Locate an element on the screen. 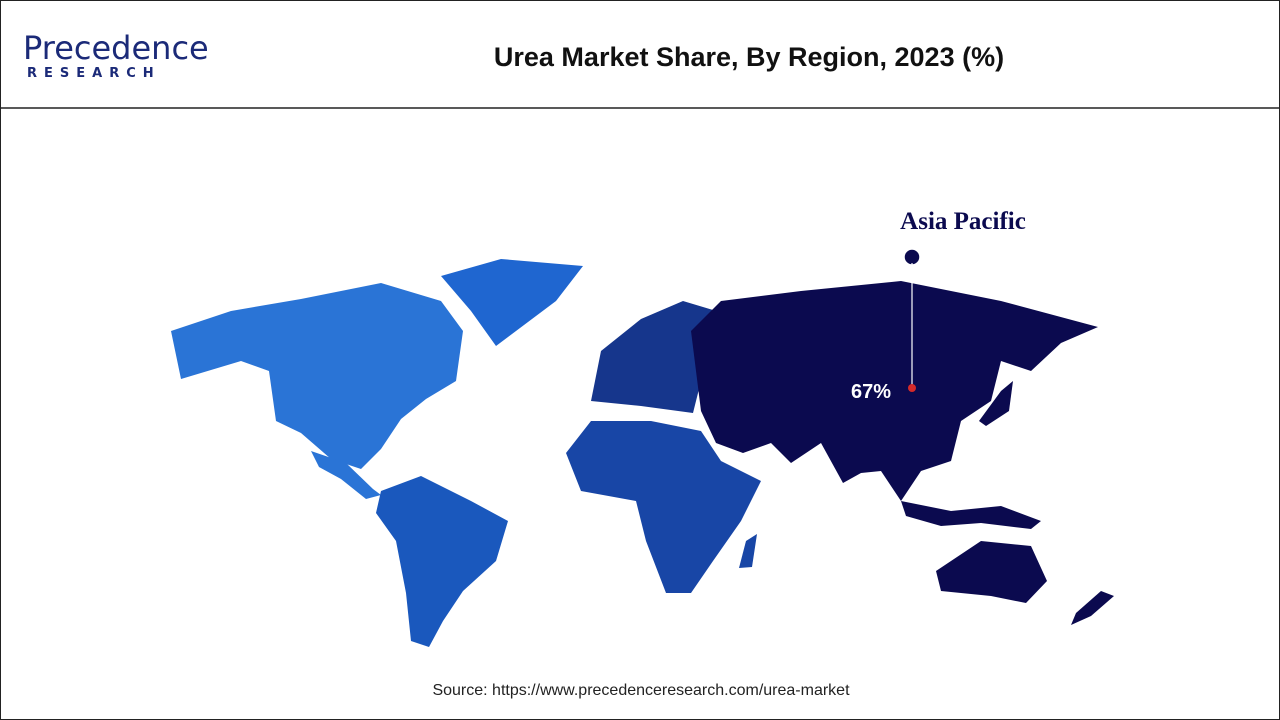 This screenshot has width=1280, height=720. japan is located at coordinates (996, 403).